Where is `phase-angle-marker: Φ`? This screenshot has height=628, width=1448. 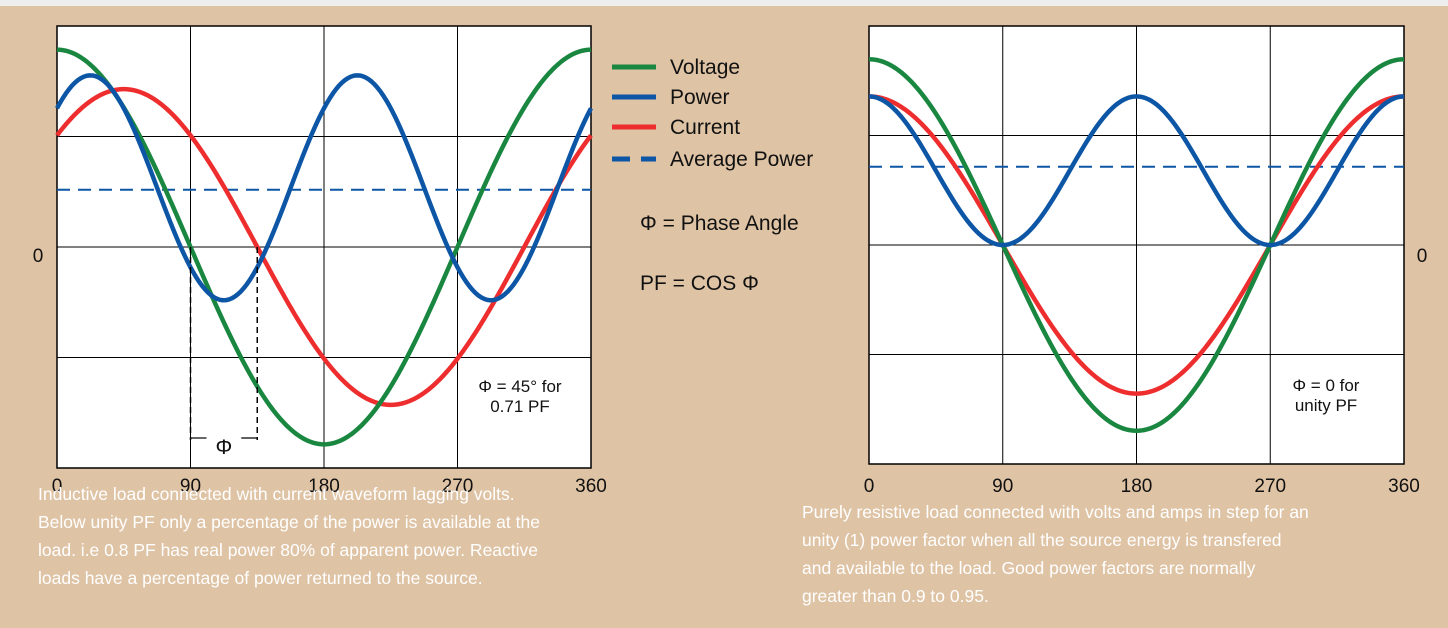 phase-angle-marker: Φ is located at coordinates (223, 353).